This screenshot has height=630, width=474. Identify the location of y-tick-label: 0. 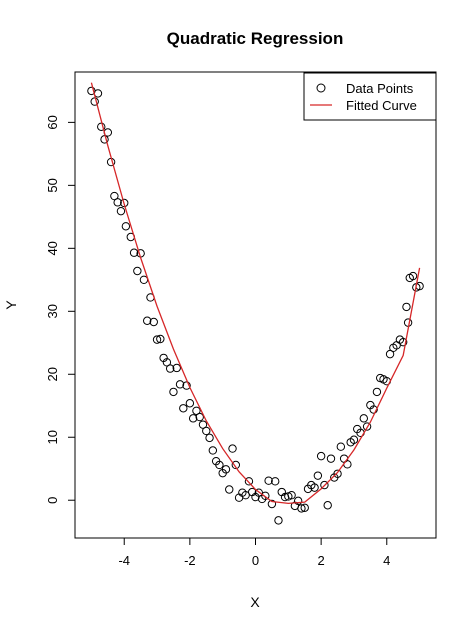
(52, 500).